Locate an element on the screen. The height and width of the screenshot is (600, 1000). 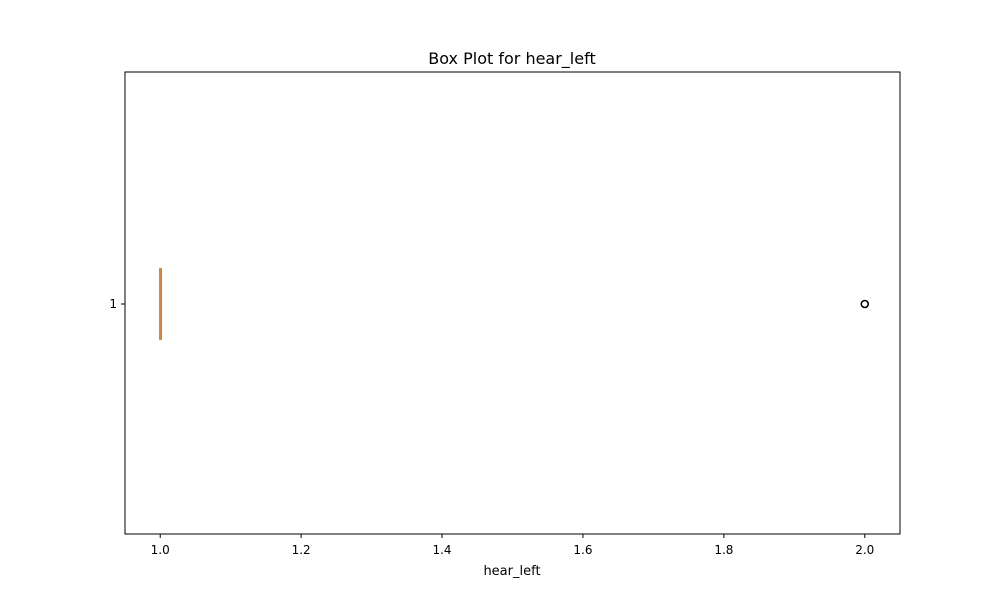
plot-marks is located at coordinates (514, 304).